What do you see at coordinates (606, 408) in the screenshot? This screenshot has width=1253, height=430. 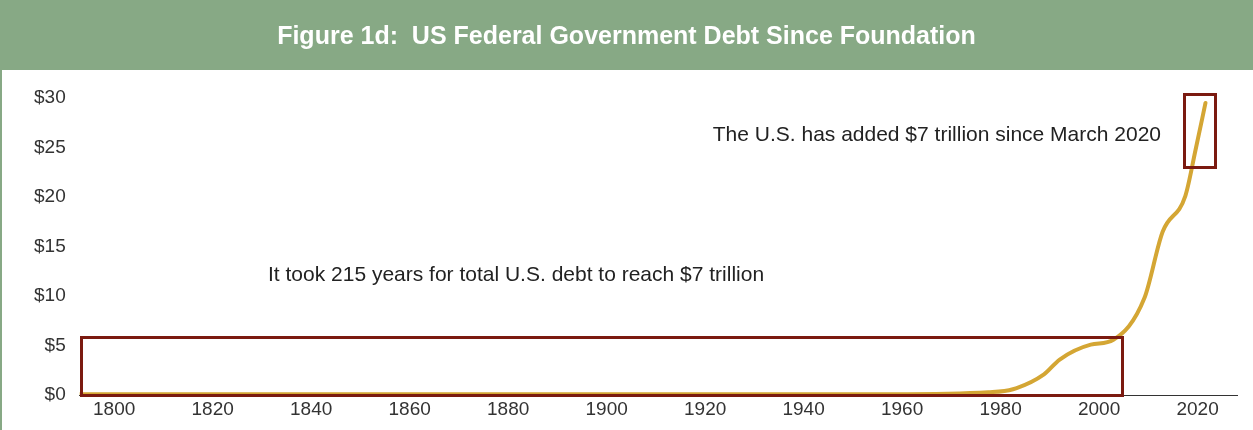 I see `x-tick-label: 1900` at bounding box center [606, 408].